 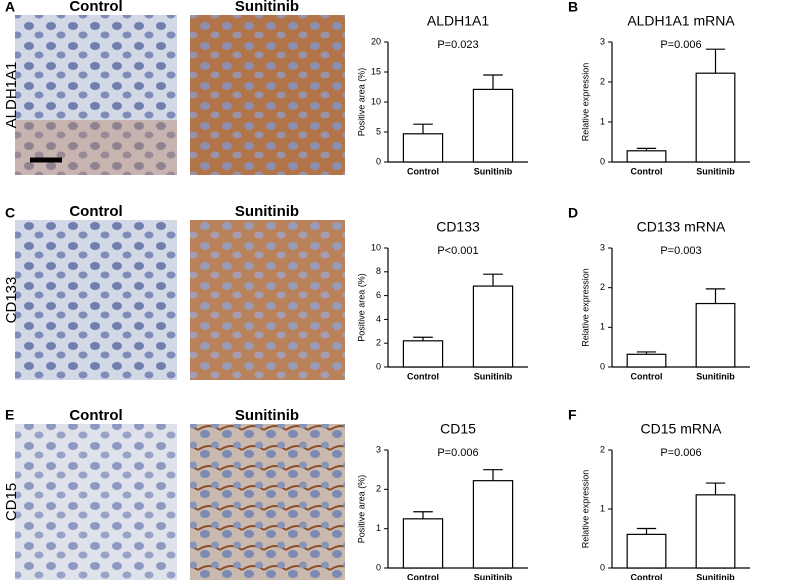 I want to click on row-label: CD133, so click(x=11, y=300).